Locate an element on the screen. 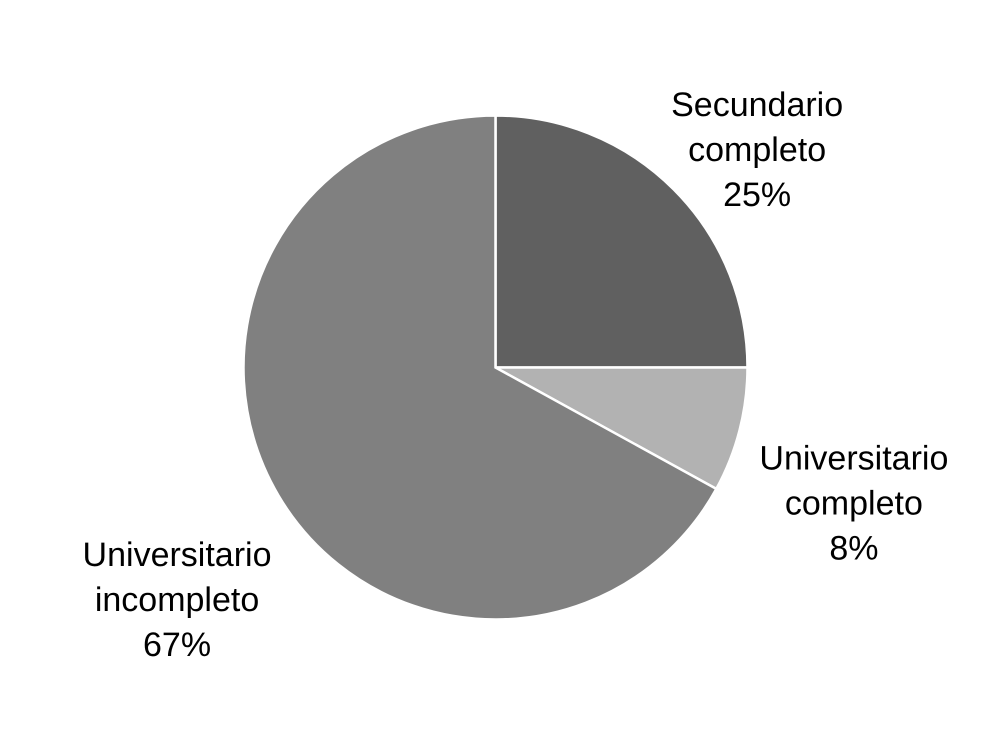  slice-label: Secundario completo is located at coordinates (757, 127).